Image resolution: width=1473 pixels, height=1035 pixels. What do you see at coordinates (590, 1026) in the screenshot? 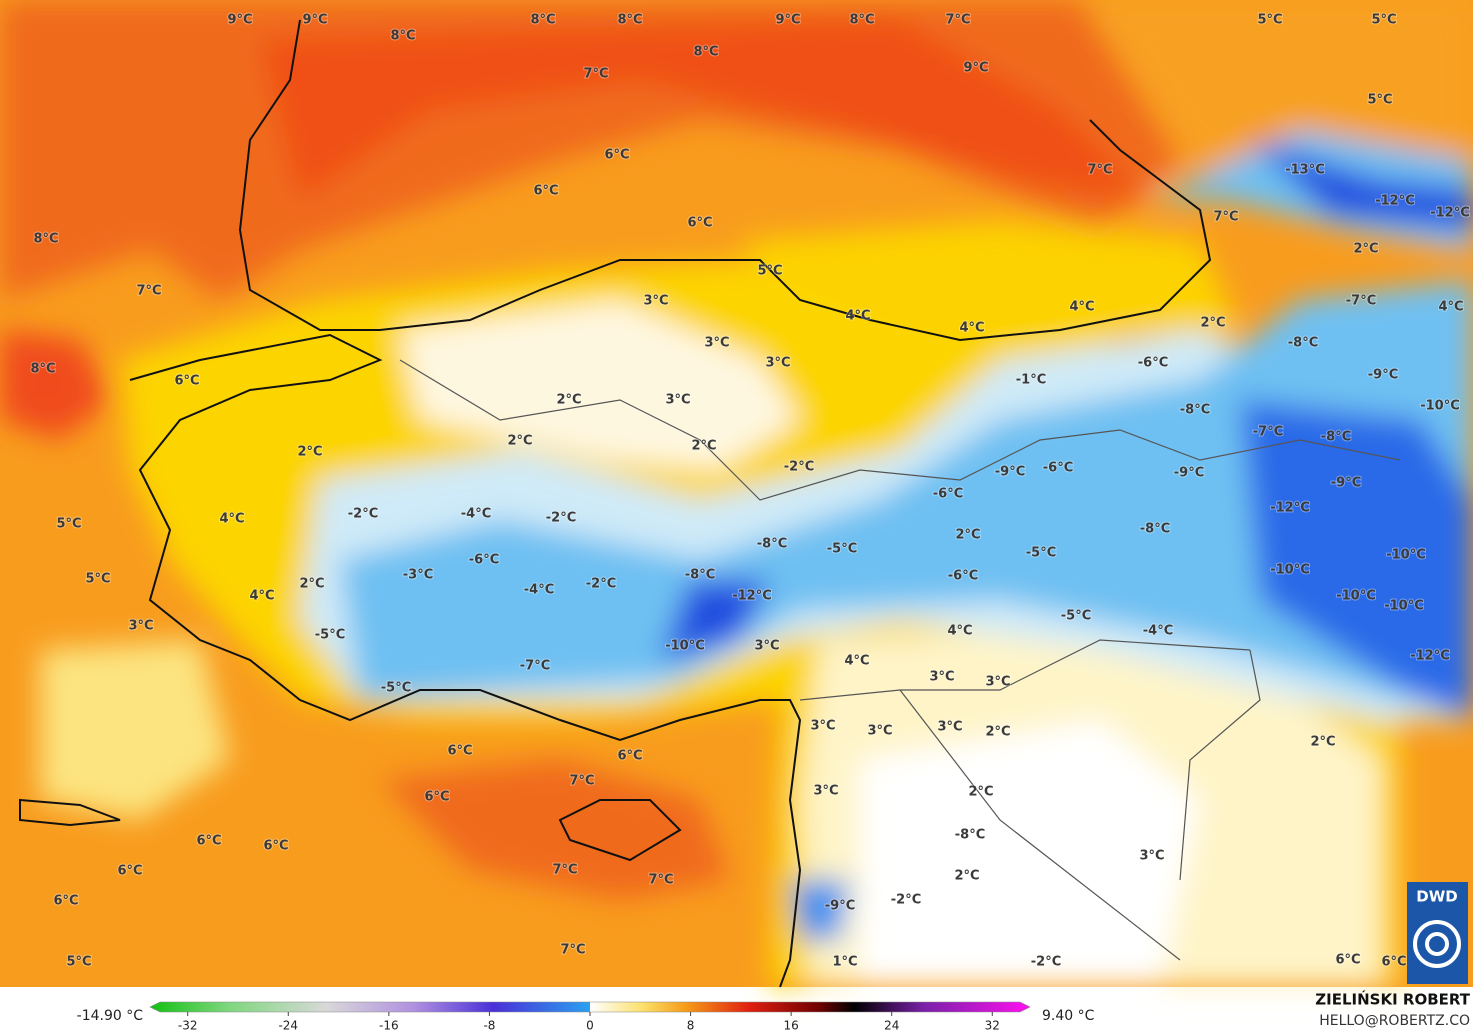
I see `colorbar-tick-label: 0` at bounding box center [590, 1026].